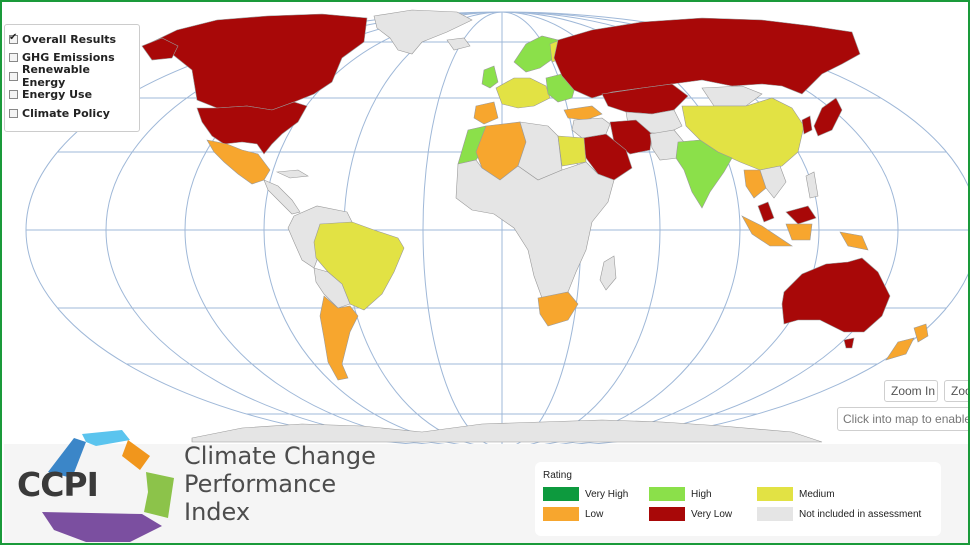 This screenshot has width=970, height=545. Describe the element at coordinates (608, 273) in the screenshot. I see `country-madagascar` at that location.